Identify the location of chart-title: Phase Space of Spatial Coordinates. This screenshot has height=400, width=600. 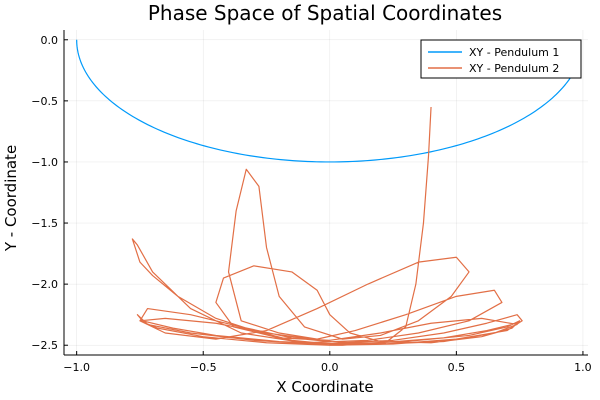
(325, 13).